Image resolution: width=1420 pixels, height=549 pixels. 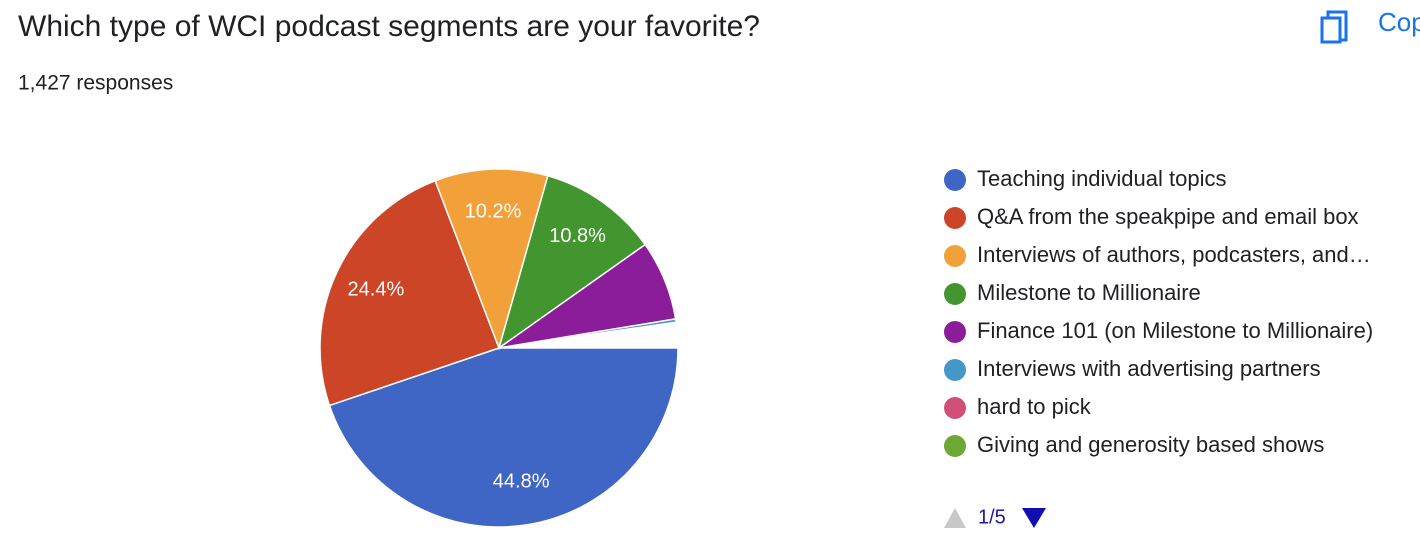 I want to click on next-page, so click(x=1034, y=518).